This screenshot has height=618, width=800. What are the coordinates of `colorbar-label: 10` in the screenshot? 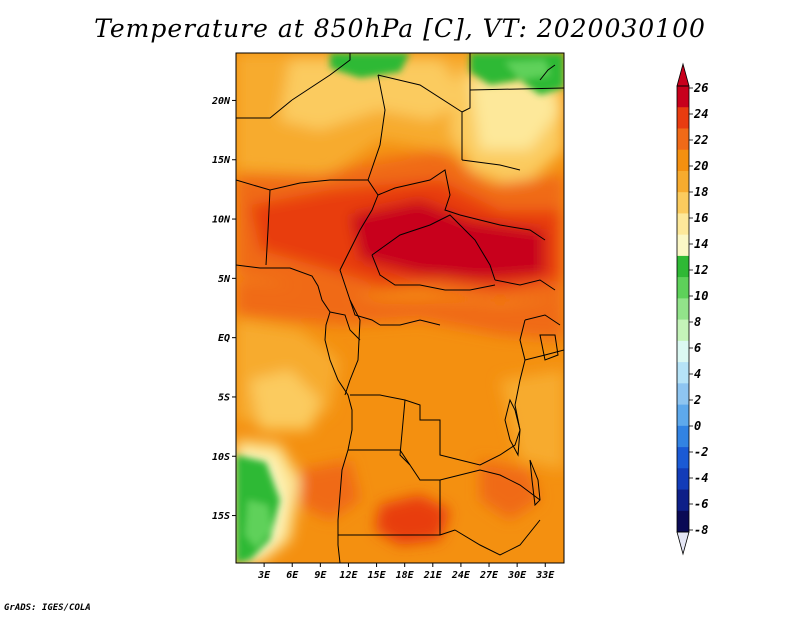 It's located at (701, 296).